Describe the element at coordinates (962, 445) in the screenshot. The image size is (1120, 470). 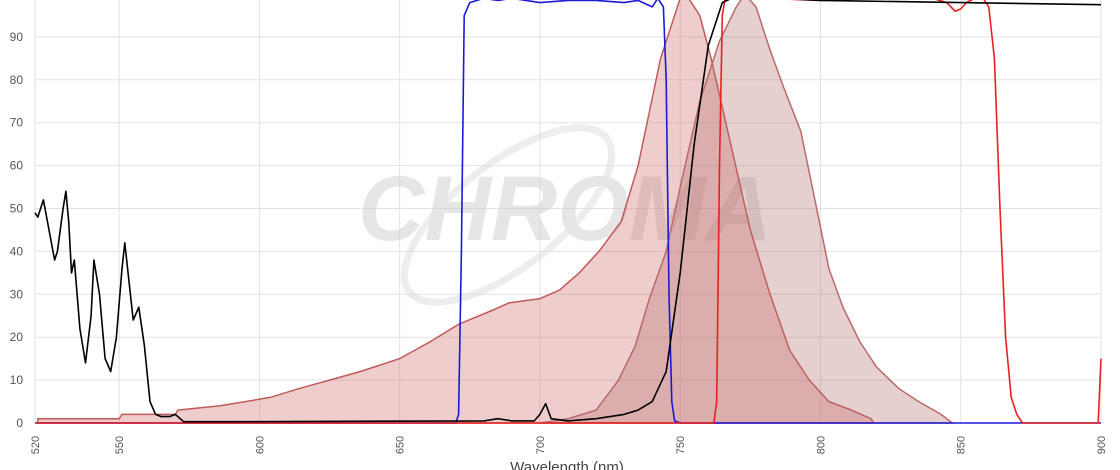
I see `x-tick-label: 850` at that location.